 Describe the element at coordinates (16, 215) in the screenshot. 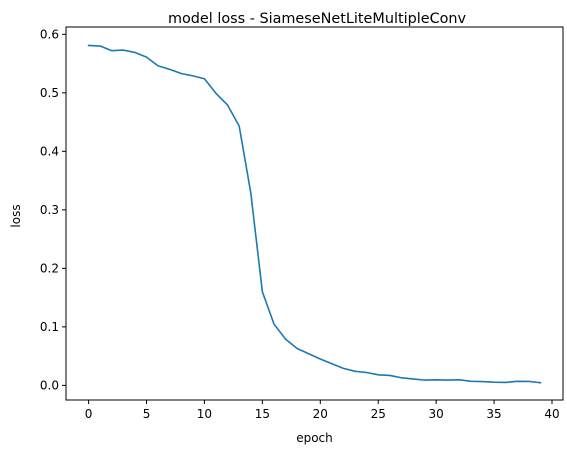

I see `y-axis-label: loss` at that location.